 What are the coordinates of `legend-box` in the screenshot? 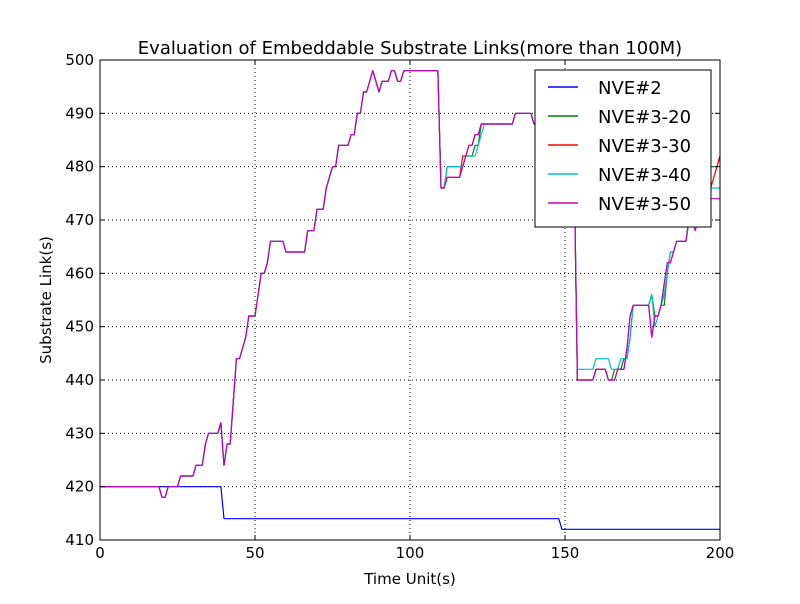 It's located at (623, 148).